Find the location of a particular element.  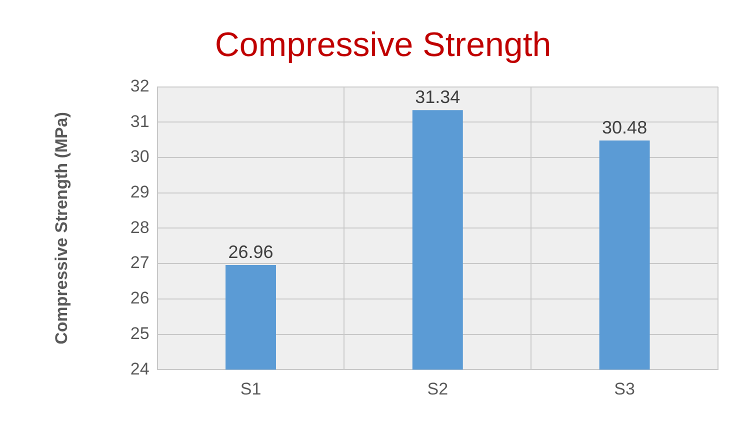

x-tick-label: S3 is located at coordinates (624, 388).